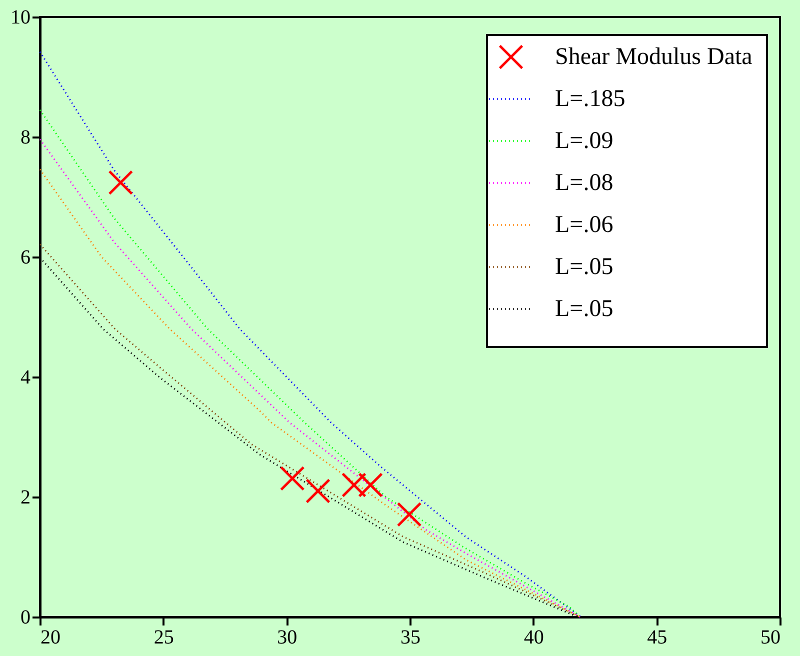 The width and height of the screenshot is (800, 656). Describe the element at coordinates (164, 637) in the screenshot. I see `x-tick-label: 25` at that location.